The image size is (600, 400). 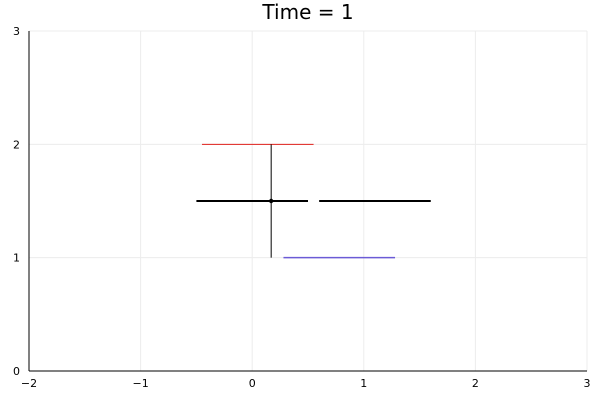 I want to click on x-tick-label: −1, so click(x=140, y=383).